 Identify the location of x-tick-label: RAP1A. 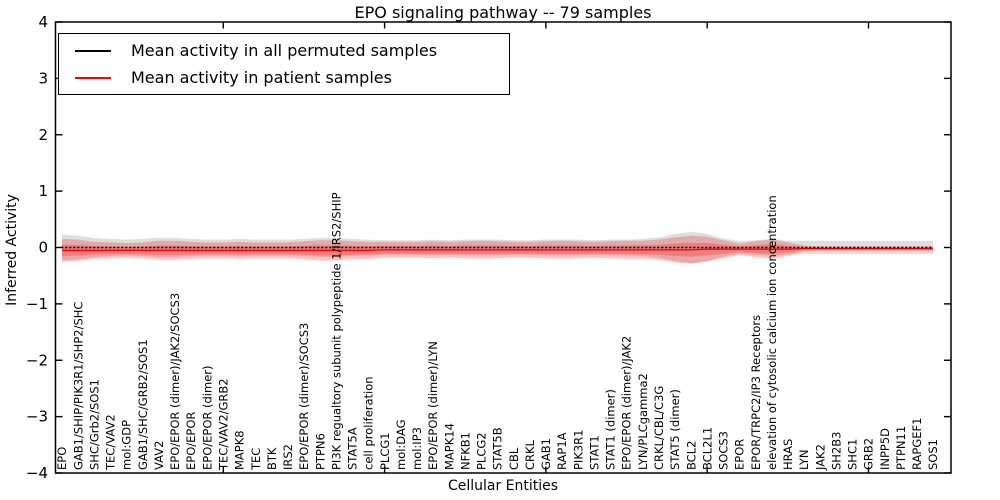
(562, 451).